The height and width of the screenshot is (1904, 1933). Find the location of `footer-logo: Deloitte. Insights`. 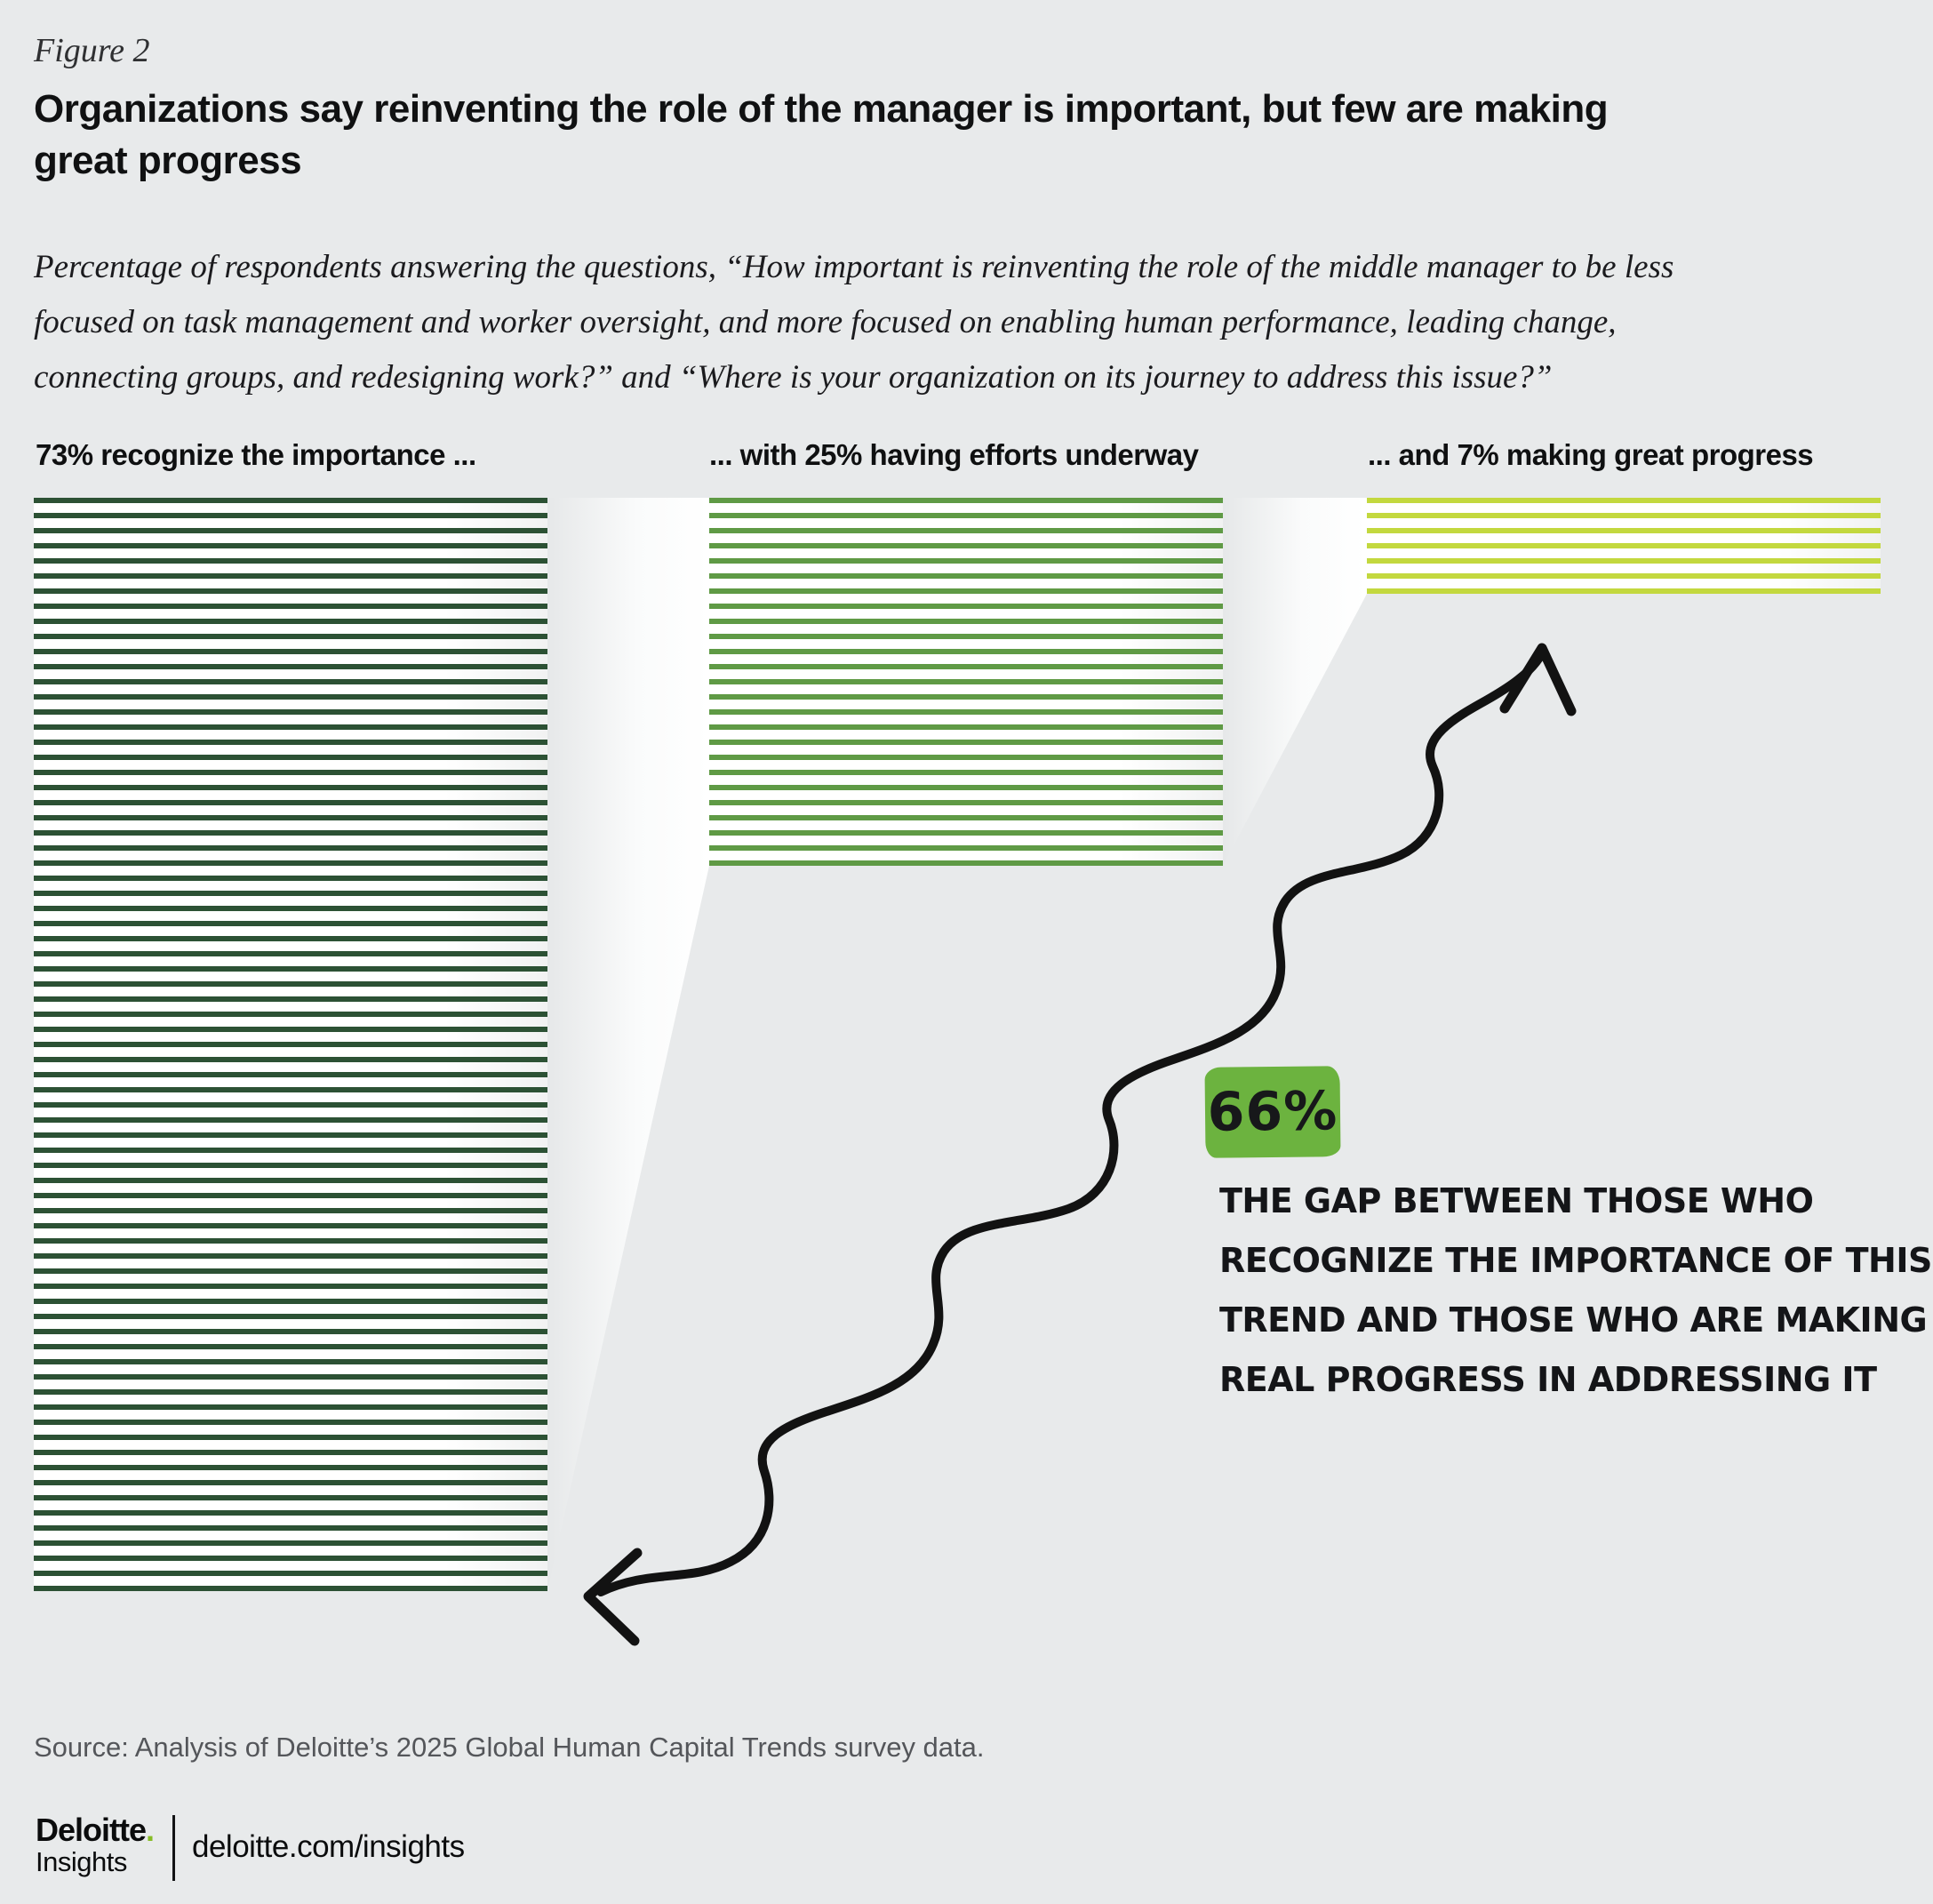

footer-logo: Deloitte. Insights is located at coordinates (95, 1848).